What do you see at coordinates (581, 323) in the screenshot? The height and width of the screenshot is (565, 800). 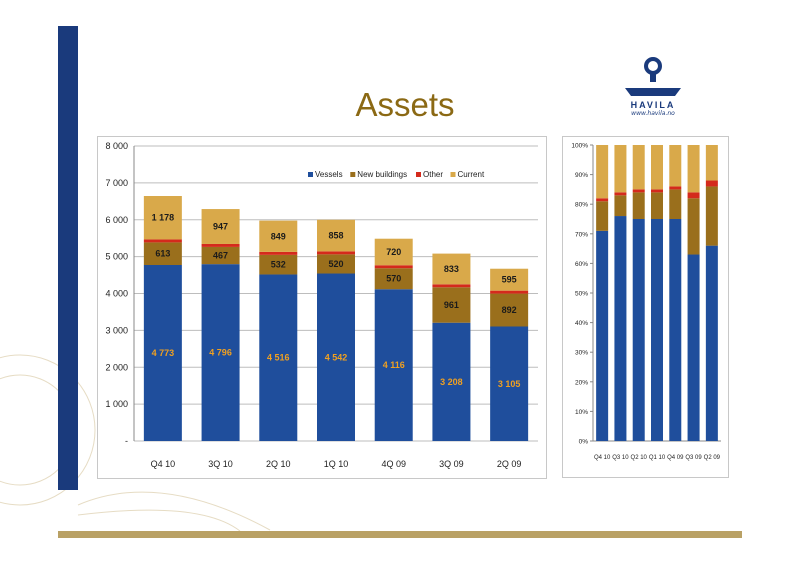 I see `y-tick-label: 40%` at bounding box center [581, 323].